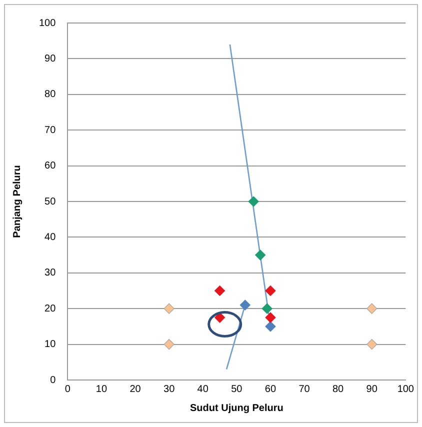 Image resolution: width=422 pixels, height=427 pixels. I want to click on y-tick-label: 50, so click(50, 202).